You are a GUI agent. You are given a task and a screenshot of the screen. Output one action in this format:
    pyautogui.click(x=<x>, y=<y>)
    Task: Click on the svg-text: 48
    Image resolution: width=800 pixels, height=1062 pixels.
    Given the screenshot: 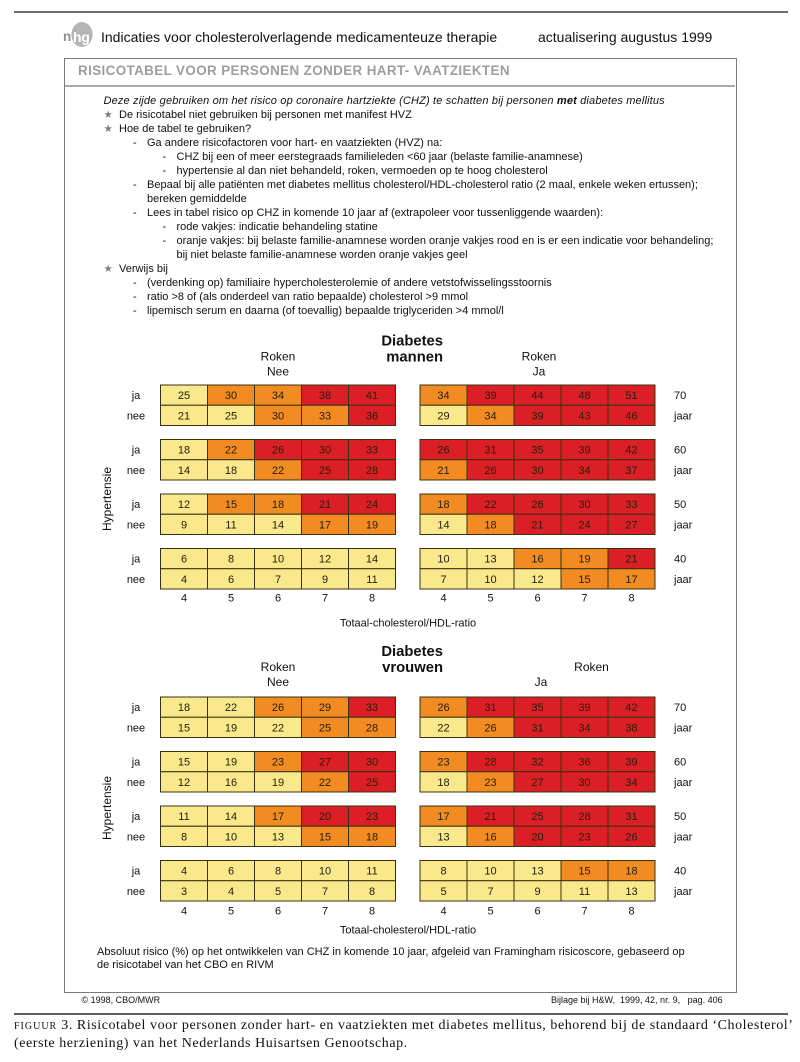 What is the action you would take?
    pyautogui.click(x=584, y=396)
    